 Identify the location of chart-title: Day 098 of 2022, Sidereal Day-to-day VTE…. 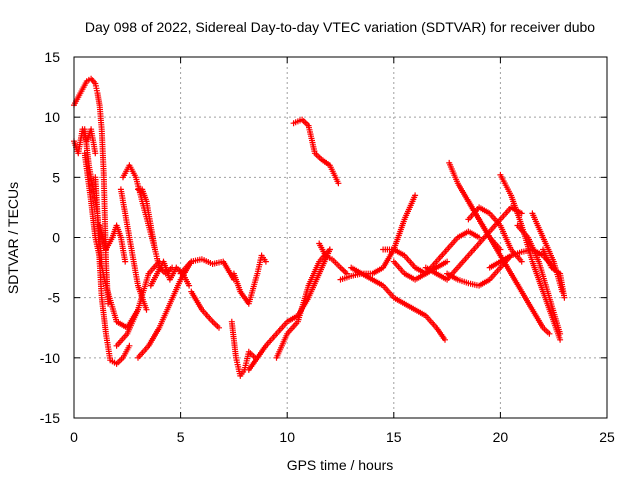
(340, 27).